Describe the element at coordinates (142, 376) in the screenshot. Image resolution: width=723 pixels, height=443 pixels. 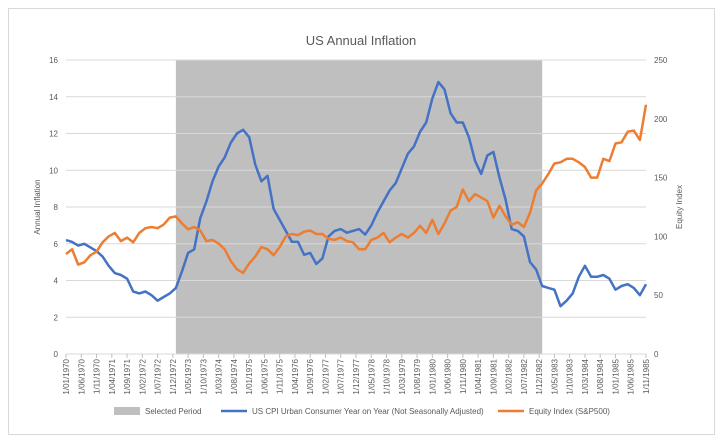
I see `x-tick-label: 1/02/1972` at that location.